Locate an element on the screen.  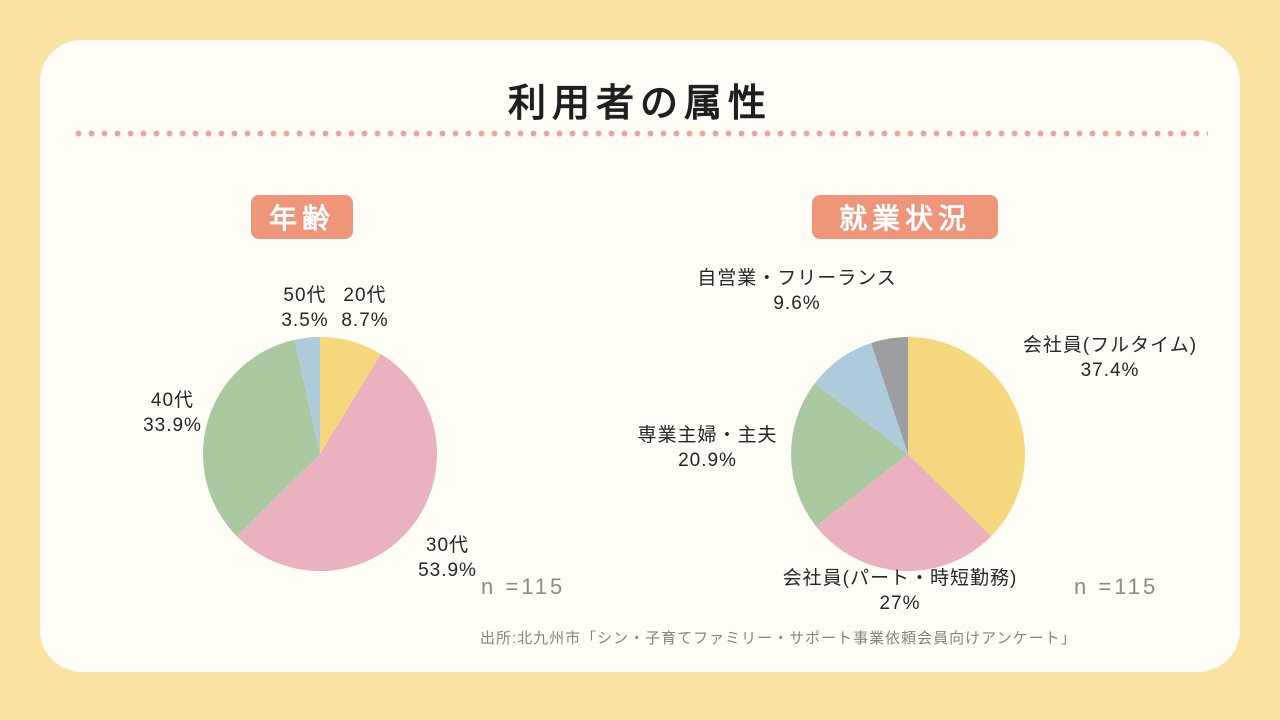
sample-size-employment: n =115 is located at coordinates (1116, 586).